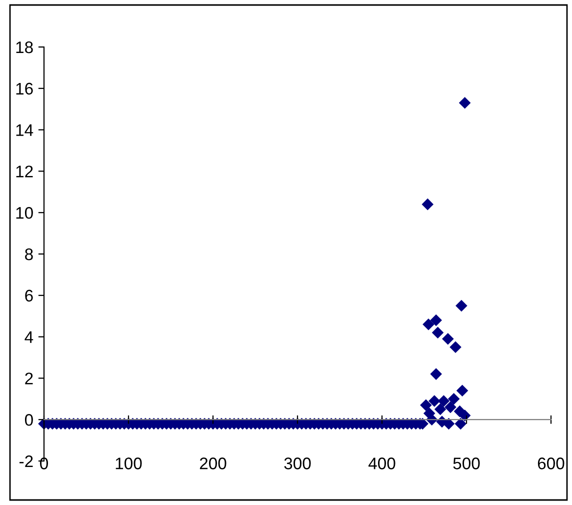 This screenshot has height=505, width=572. Describe the element at coordinates (24, 213) in the screenshot. I see `y-tick-label: 10` at that location.